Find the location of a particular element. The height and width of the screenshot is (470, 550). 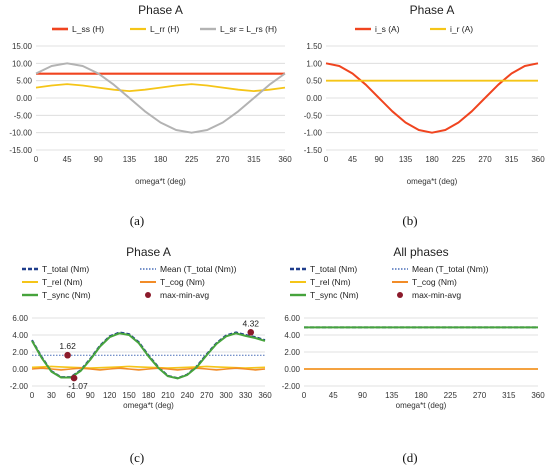

x-tick-label: 240 is located at coordinates (188, 395).